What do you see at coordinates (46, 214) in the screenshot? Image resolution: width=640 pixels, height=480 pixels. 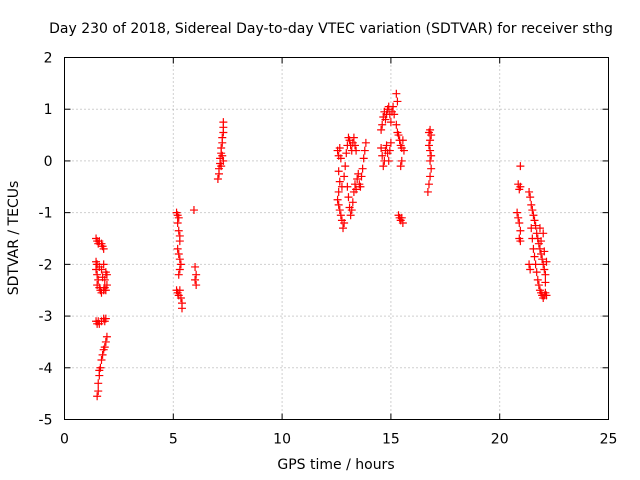 I see `y-tick-label: -1` at bounding box center [46, 214].